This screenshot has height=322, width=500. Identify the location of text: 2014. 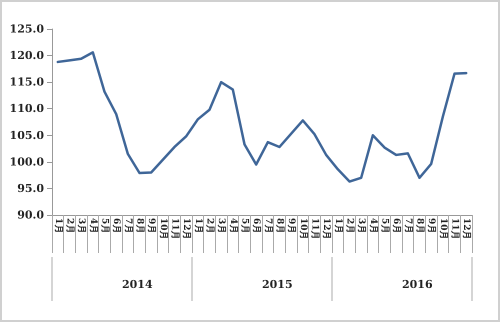
(137, 284).